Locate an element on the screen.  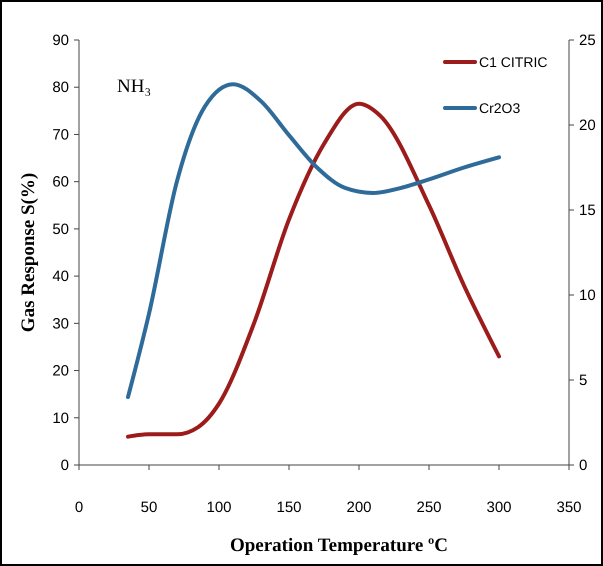
y2-tick-label: 20 is located at coordinates (587, 125).